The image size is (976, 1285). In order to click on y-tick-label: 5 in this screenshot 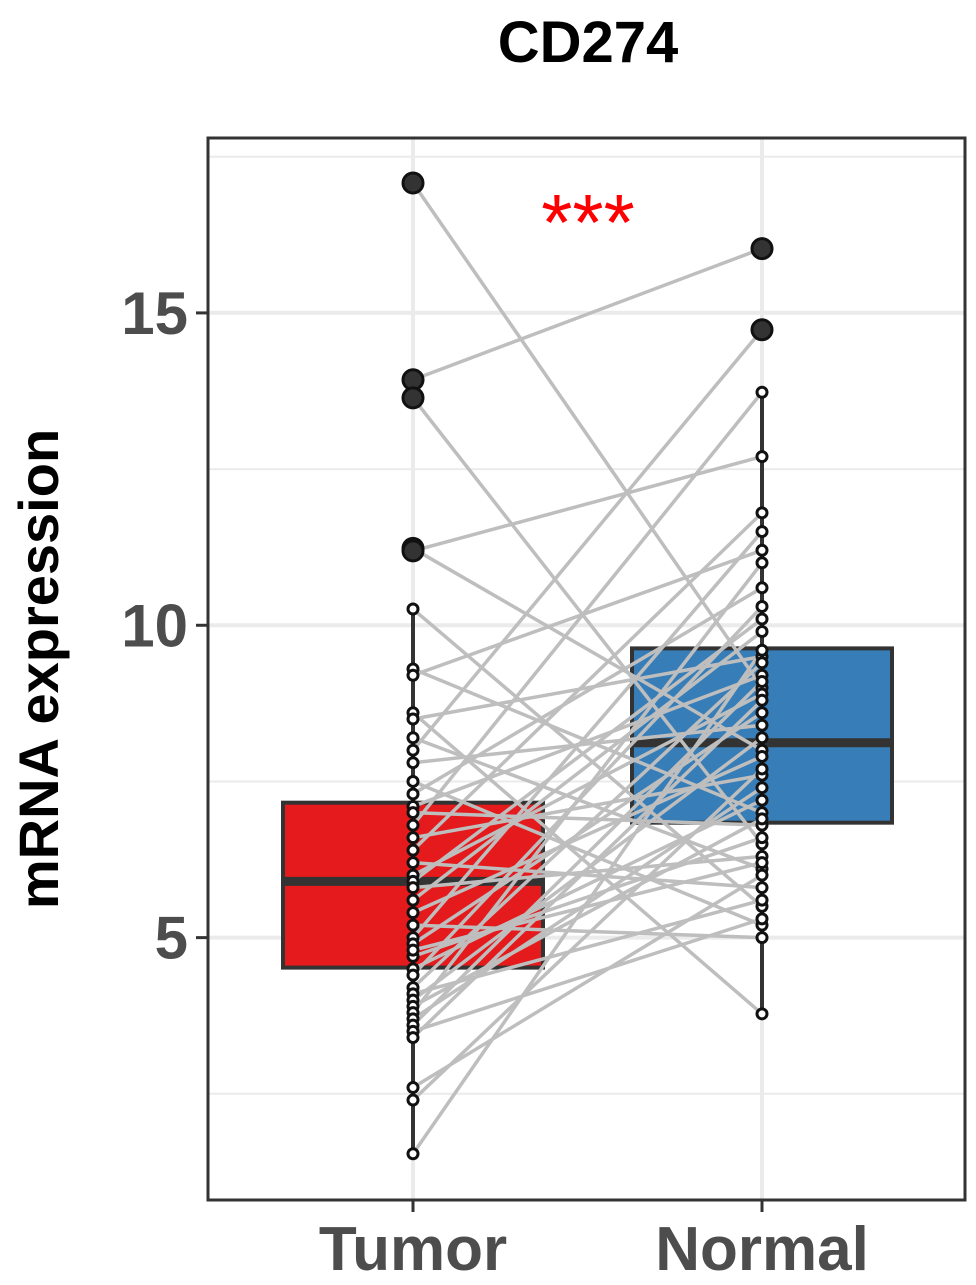, I will do `click(171, 938)`.